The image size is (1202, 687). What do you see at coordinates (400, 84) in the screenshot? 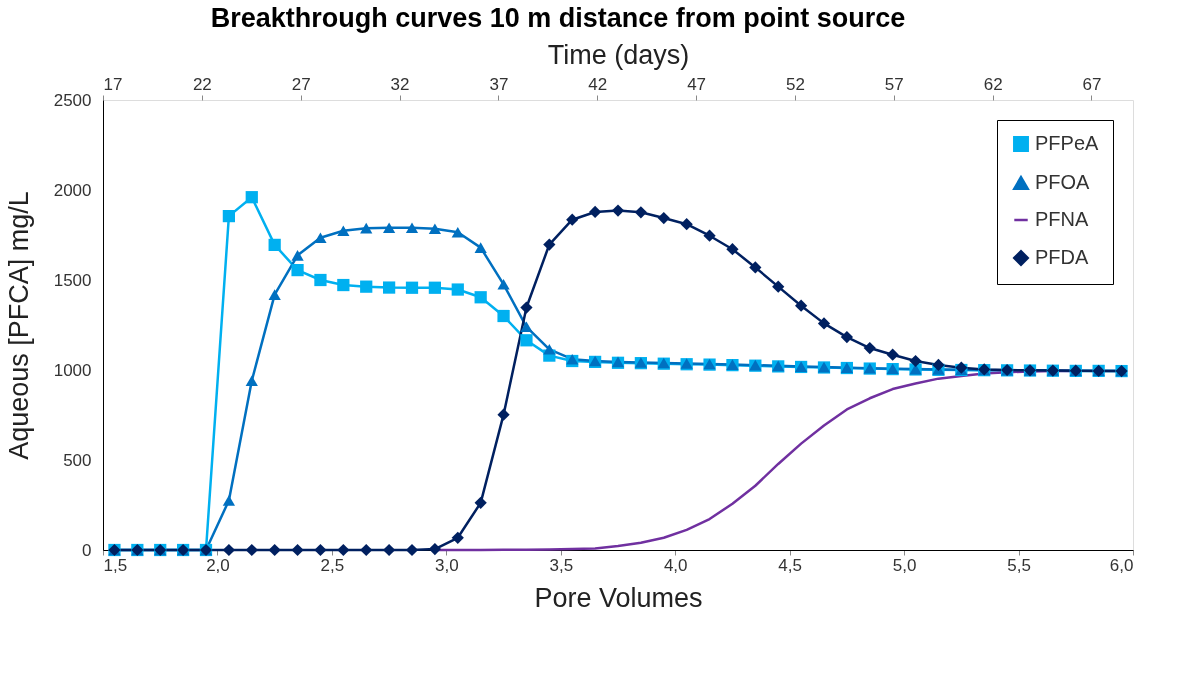
I see `x2-tick-label: 32` at bounding box center [400, 84].